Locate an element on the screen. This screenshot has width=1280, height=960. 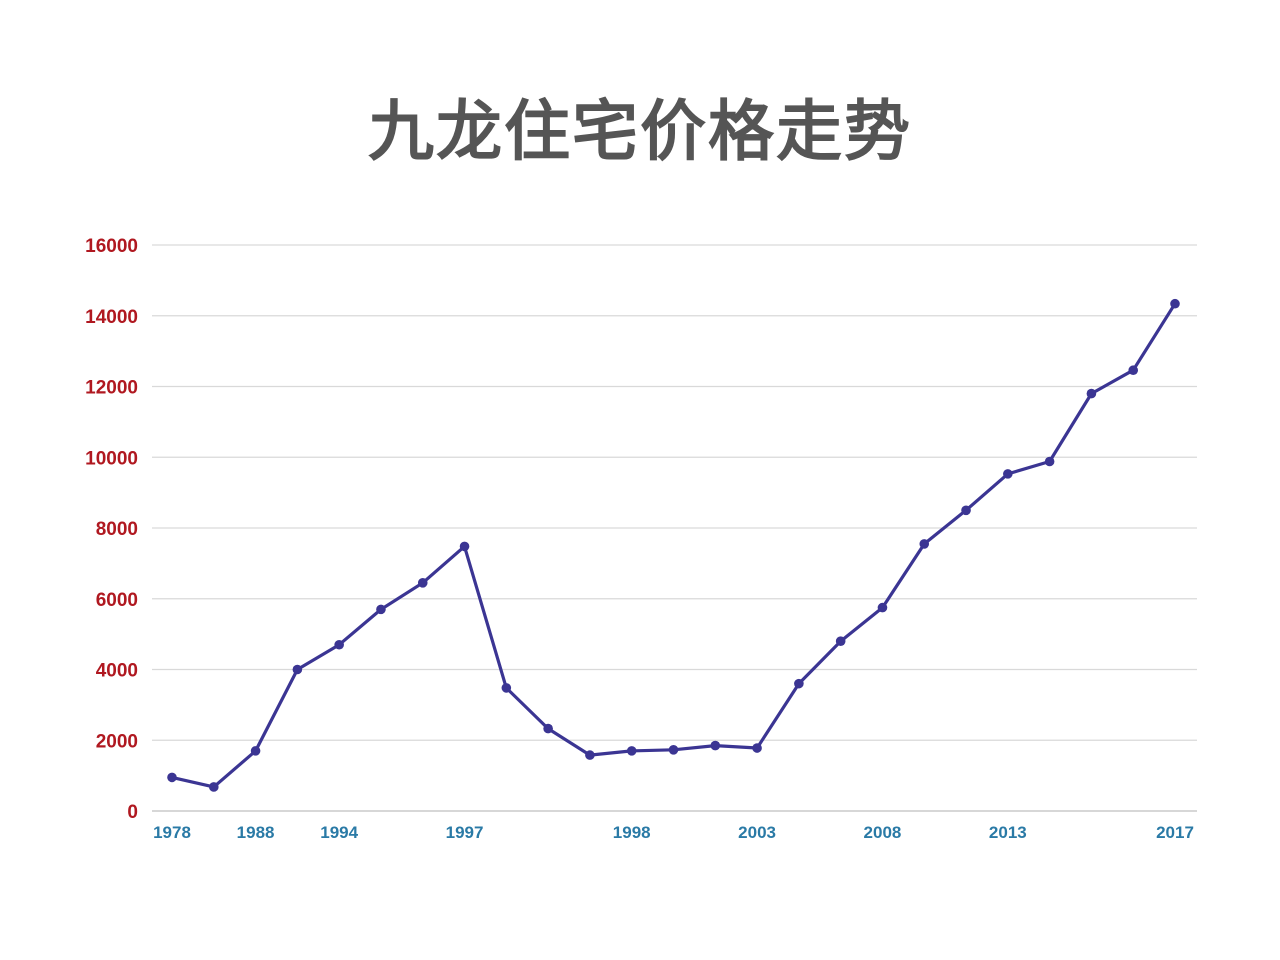
x-tick-label: 2003 is located at coordinates (757, 832).